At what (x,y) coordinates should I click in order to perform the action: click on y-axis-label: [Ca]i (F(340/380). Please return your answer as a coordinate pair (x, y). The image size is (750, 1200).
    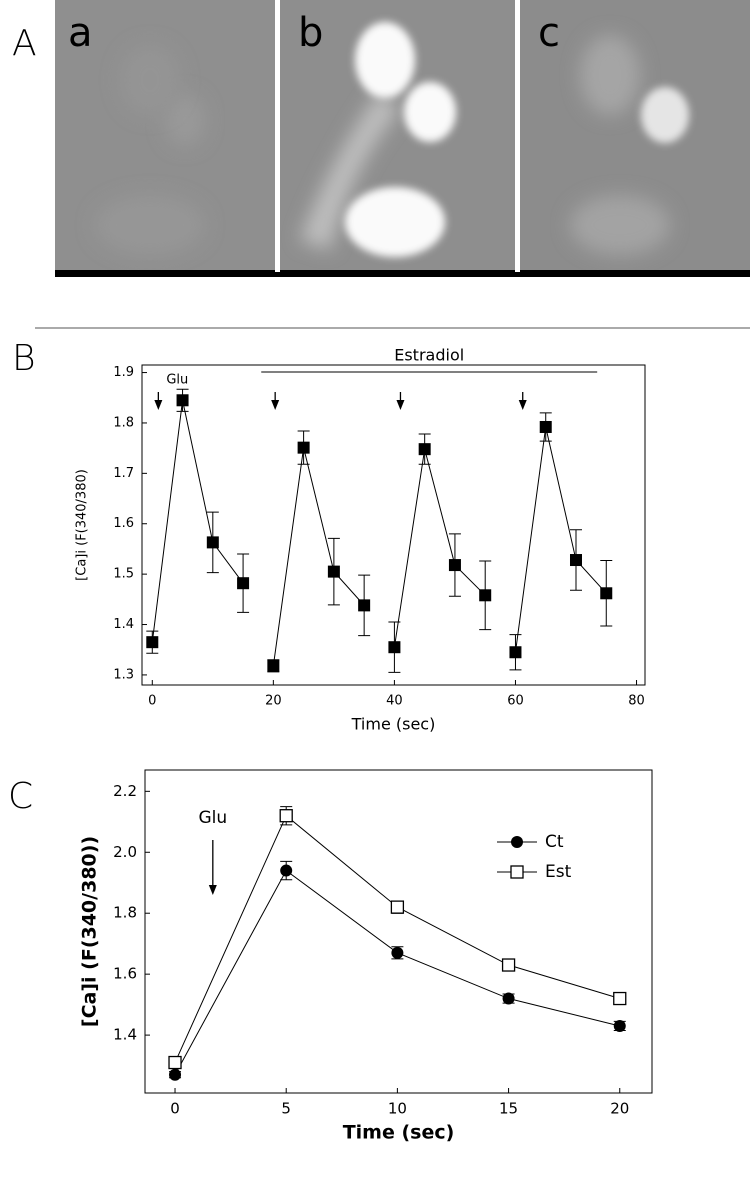
    Looking at the image, I should click on (82, 525).